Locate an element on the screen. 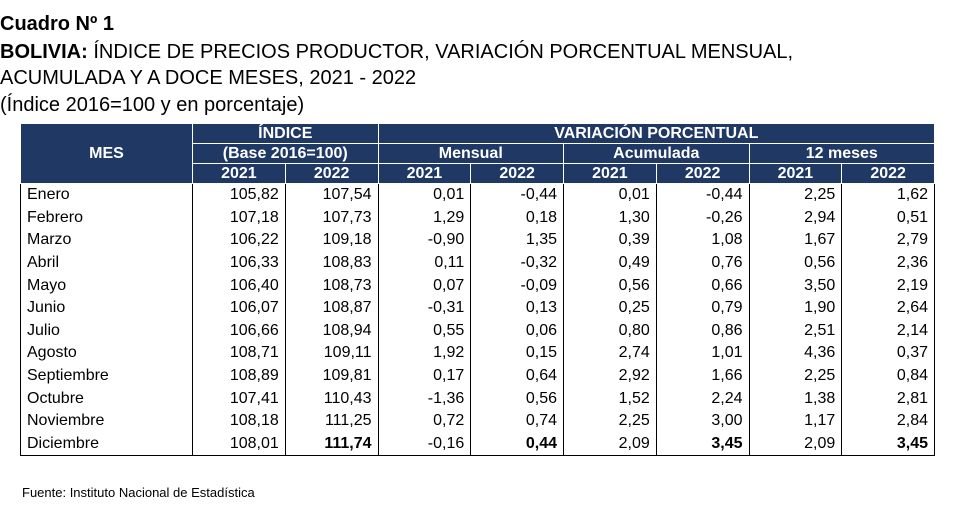  header-indice: ÍNDICE is located at coordinates (285, 133).